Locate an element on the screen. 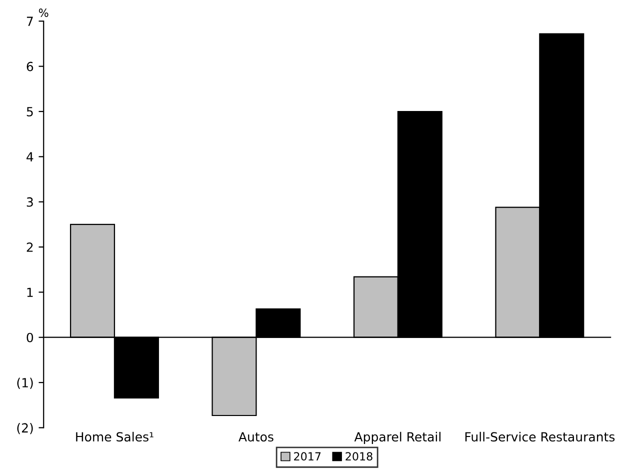 The width and height of the screenshot is (623, 470). y-tick-label: (2) is located at coordinates (25, 428).